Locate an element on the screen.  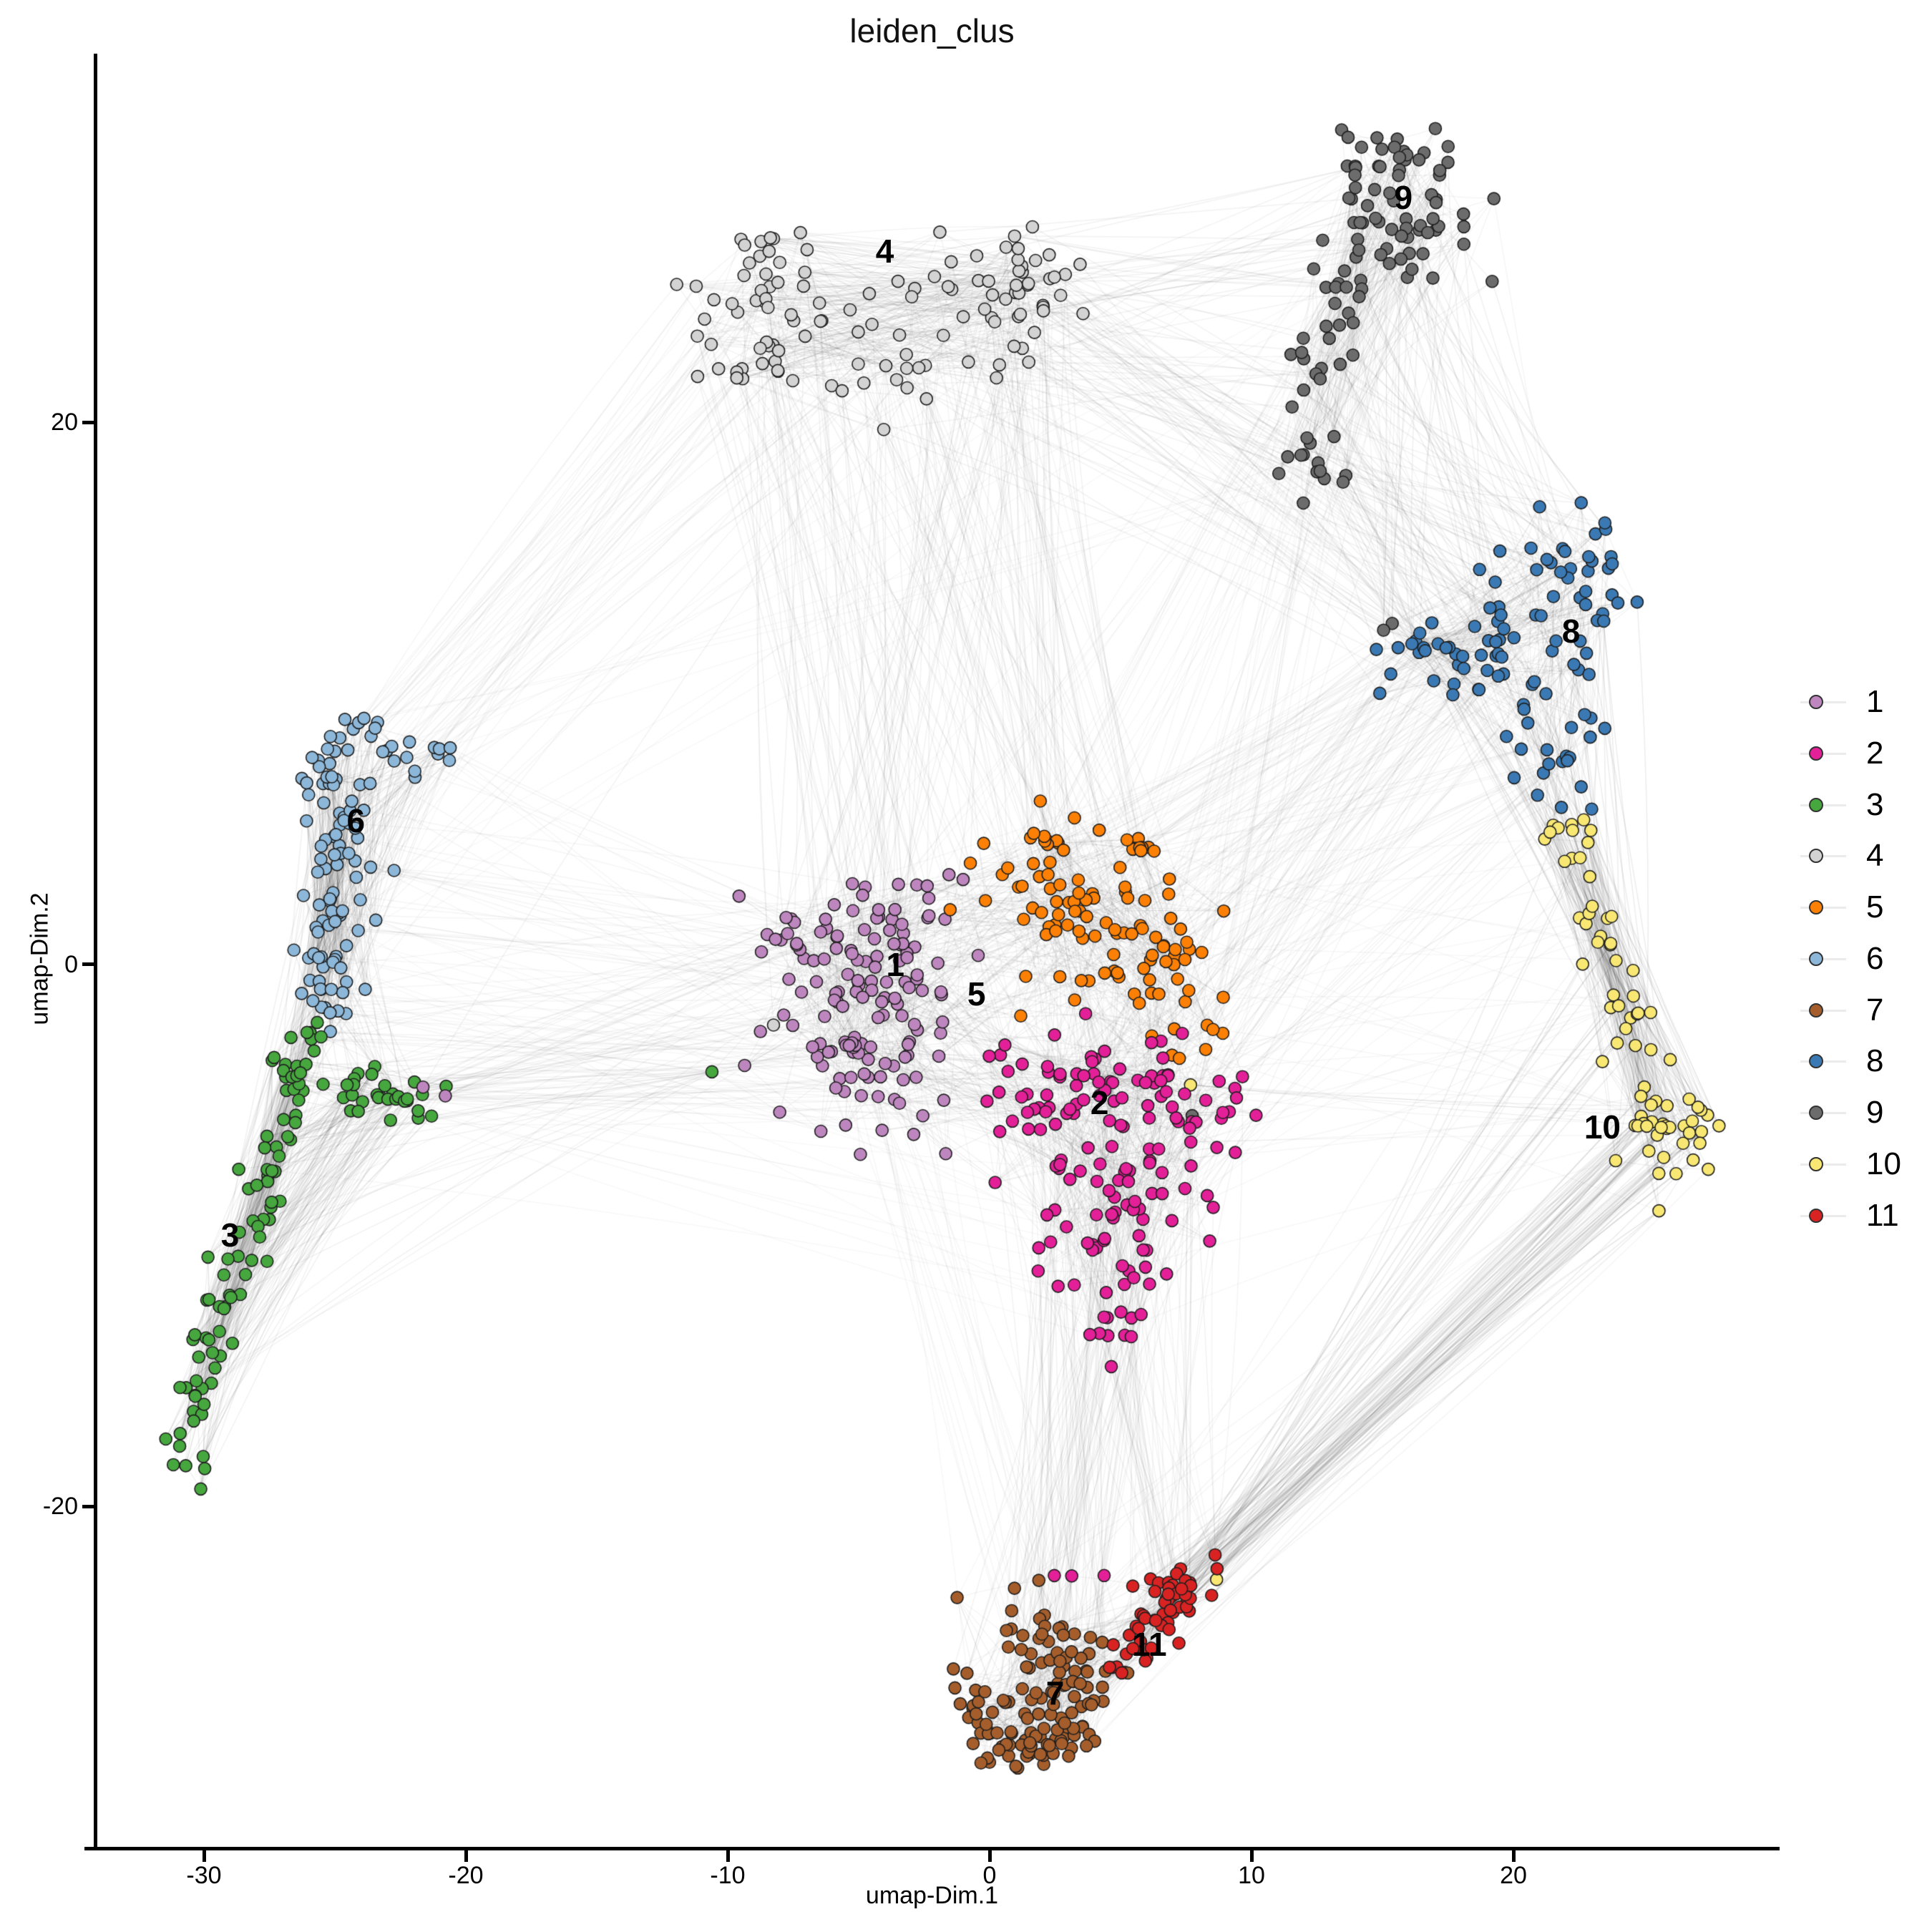
legend-item-label: 6 is located at coordinates (1875, 958).